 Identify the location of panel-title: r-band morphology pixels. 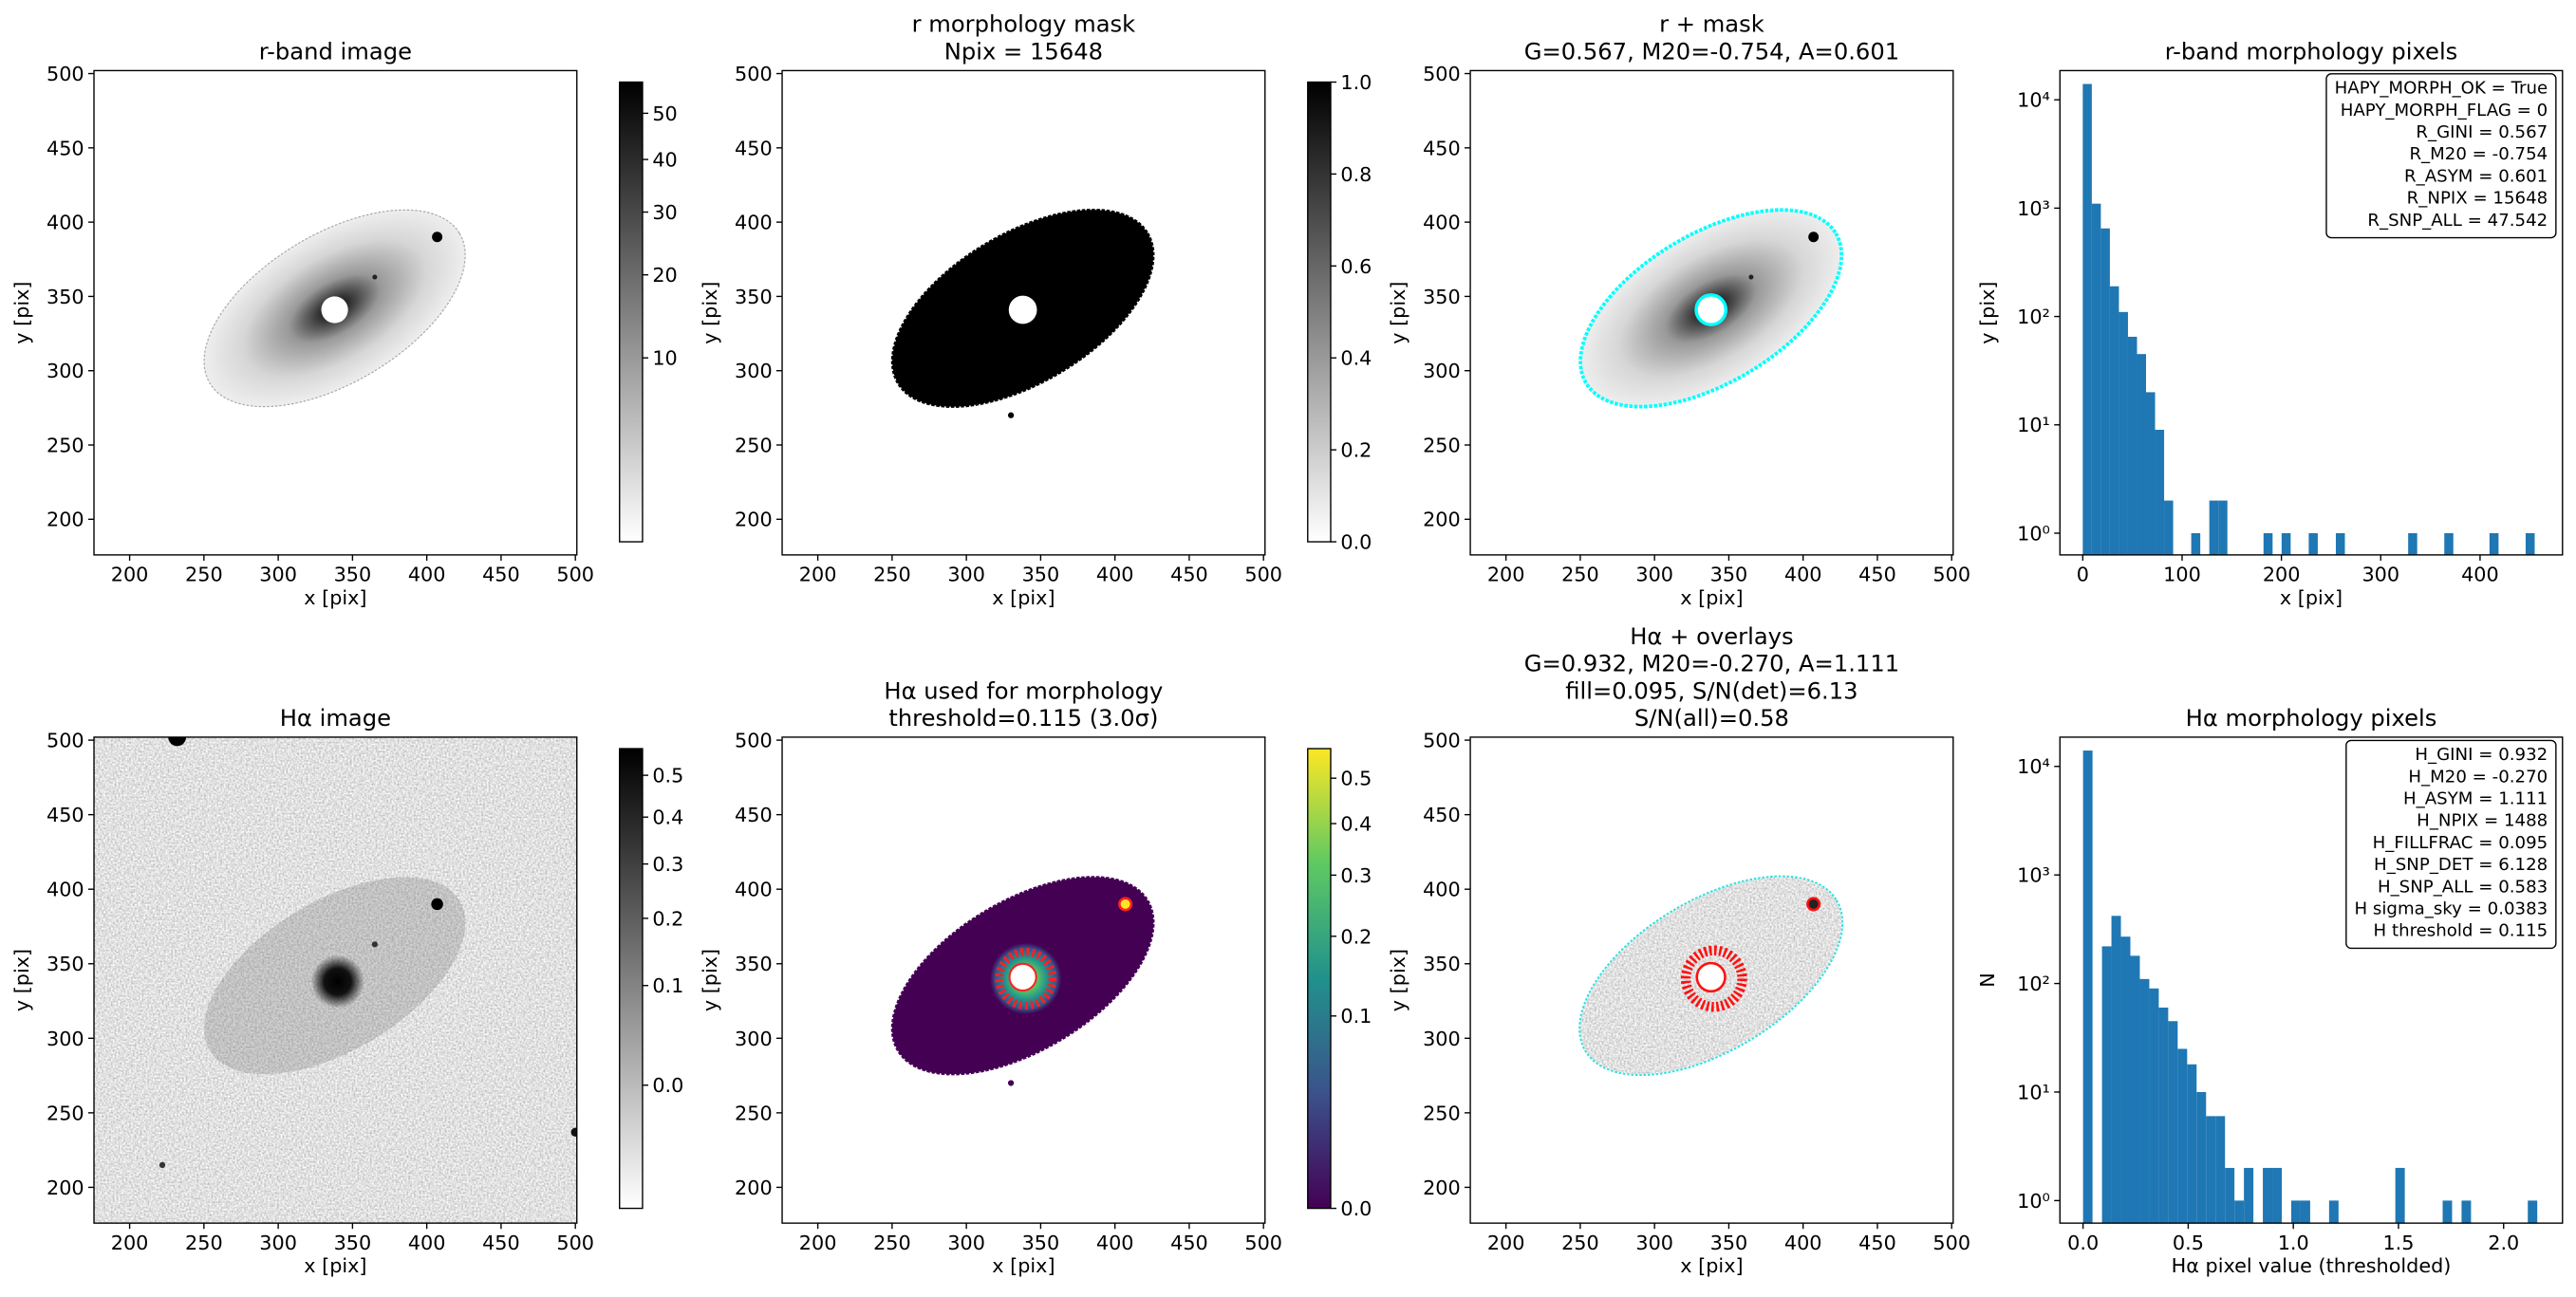
(2312, 52).